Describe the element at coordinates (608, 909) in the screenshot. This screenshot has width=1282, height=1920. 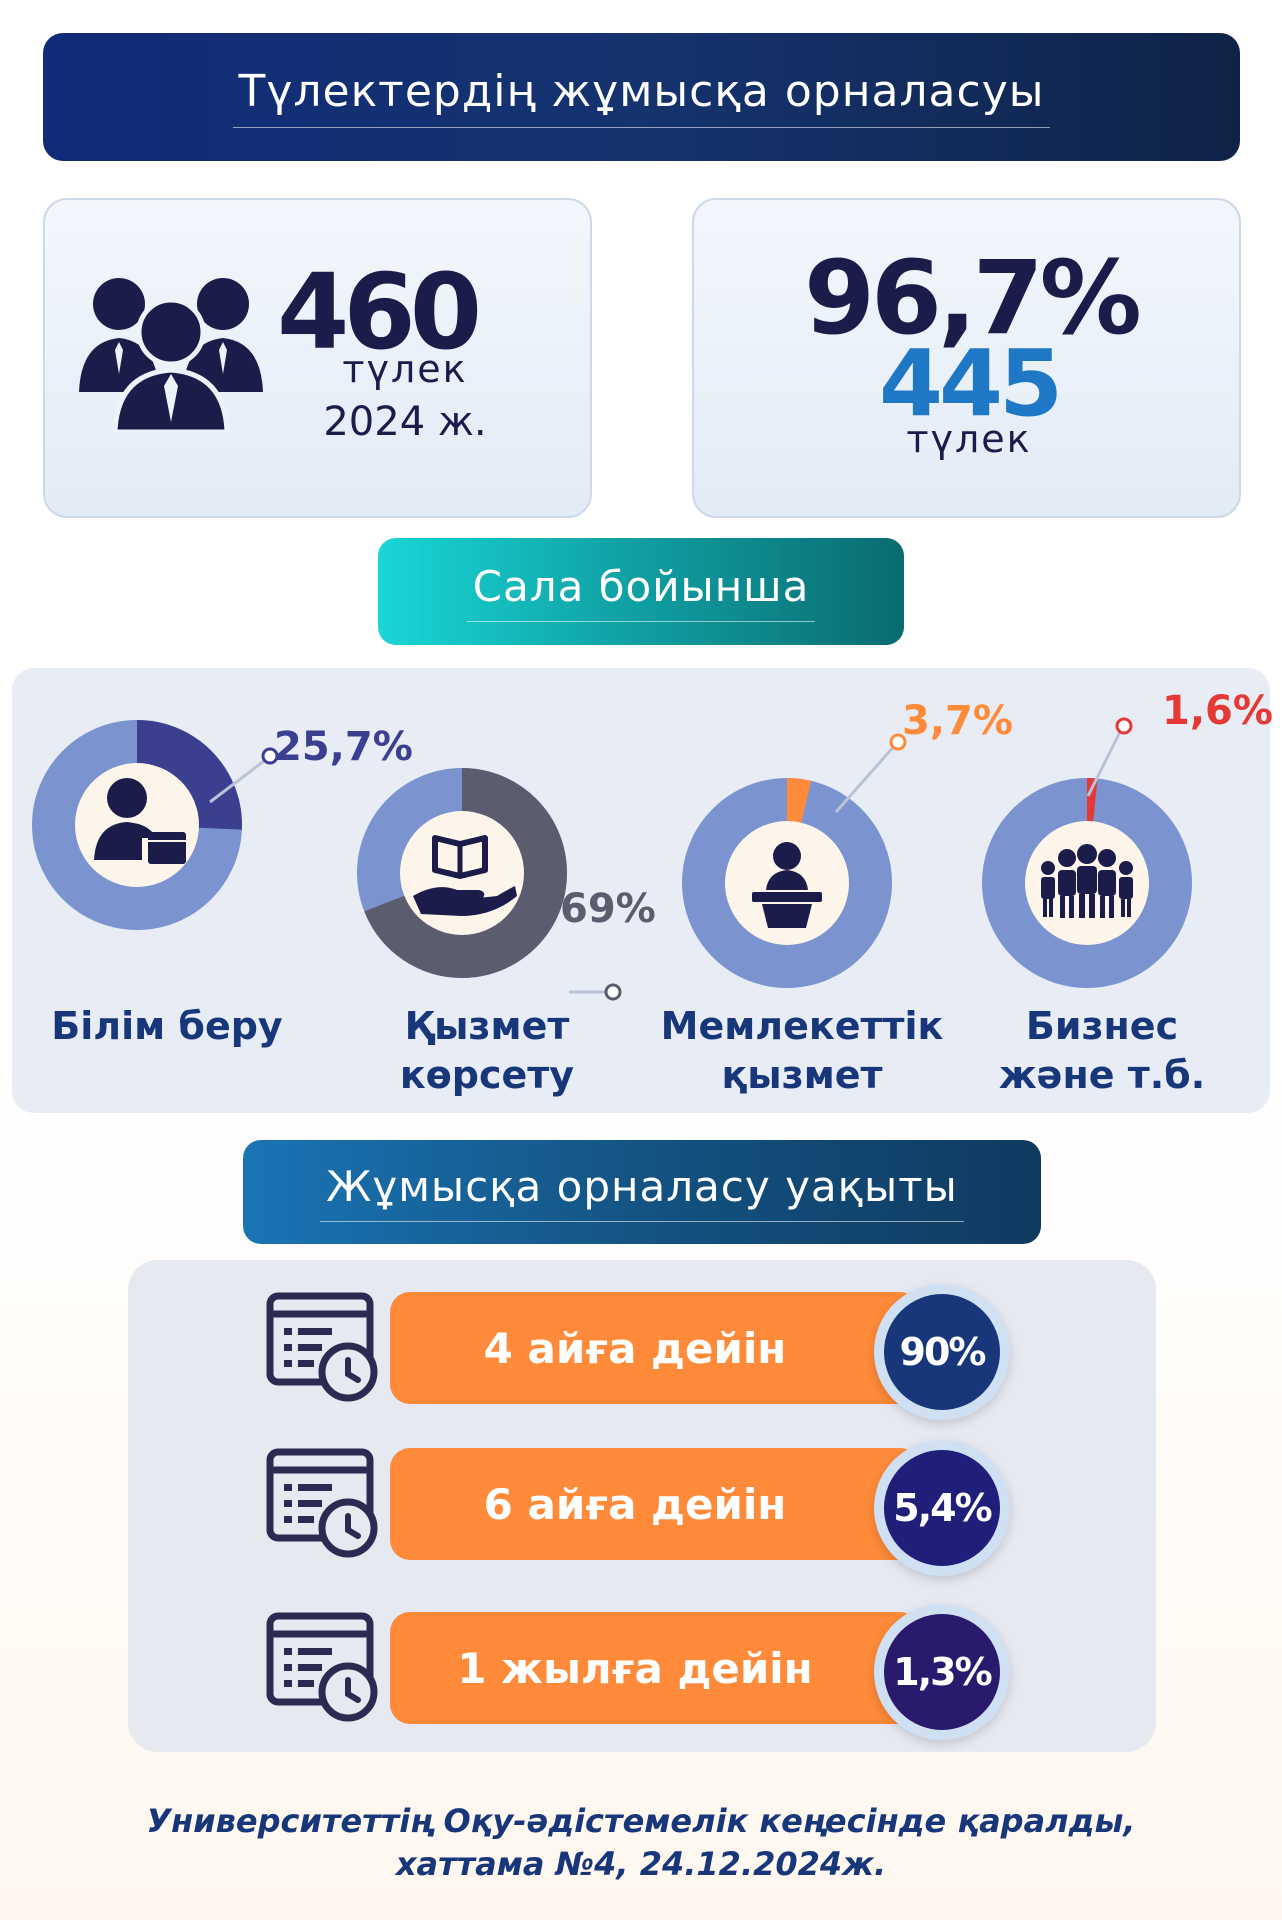
I see `sector-percent-services: 69%` at that location.